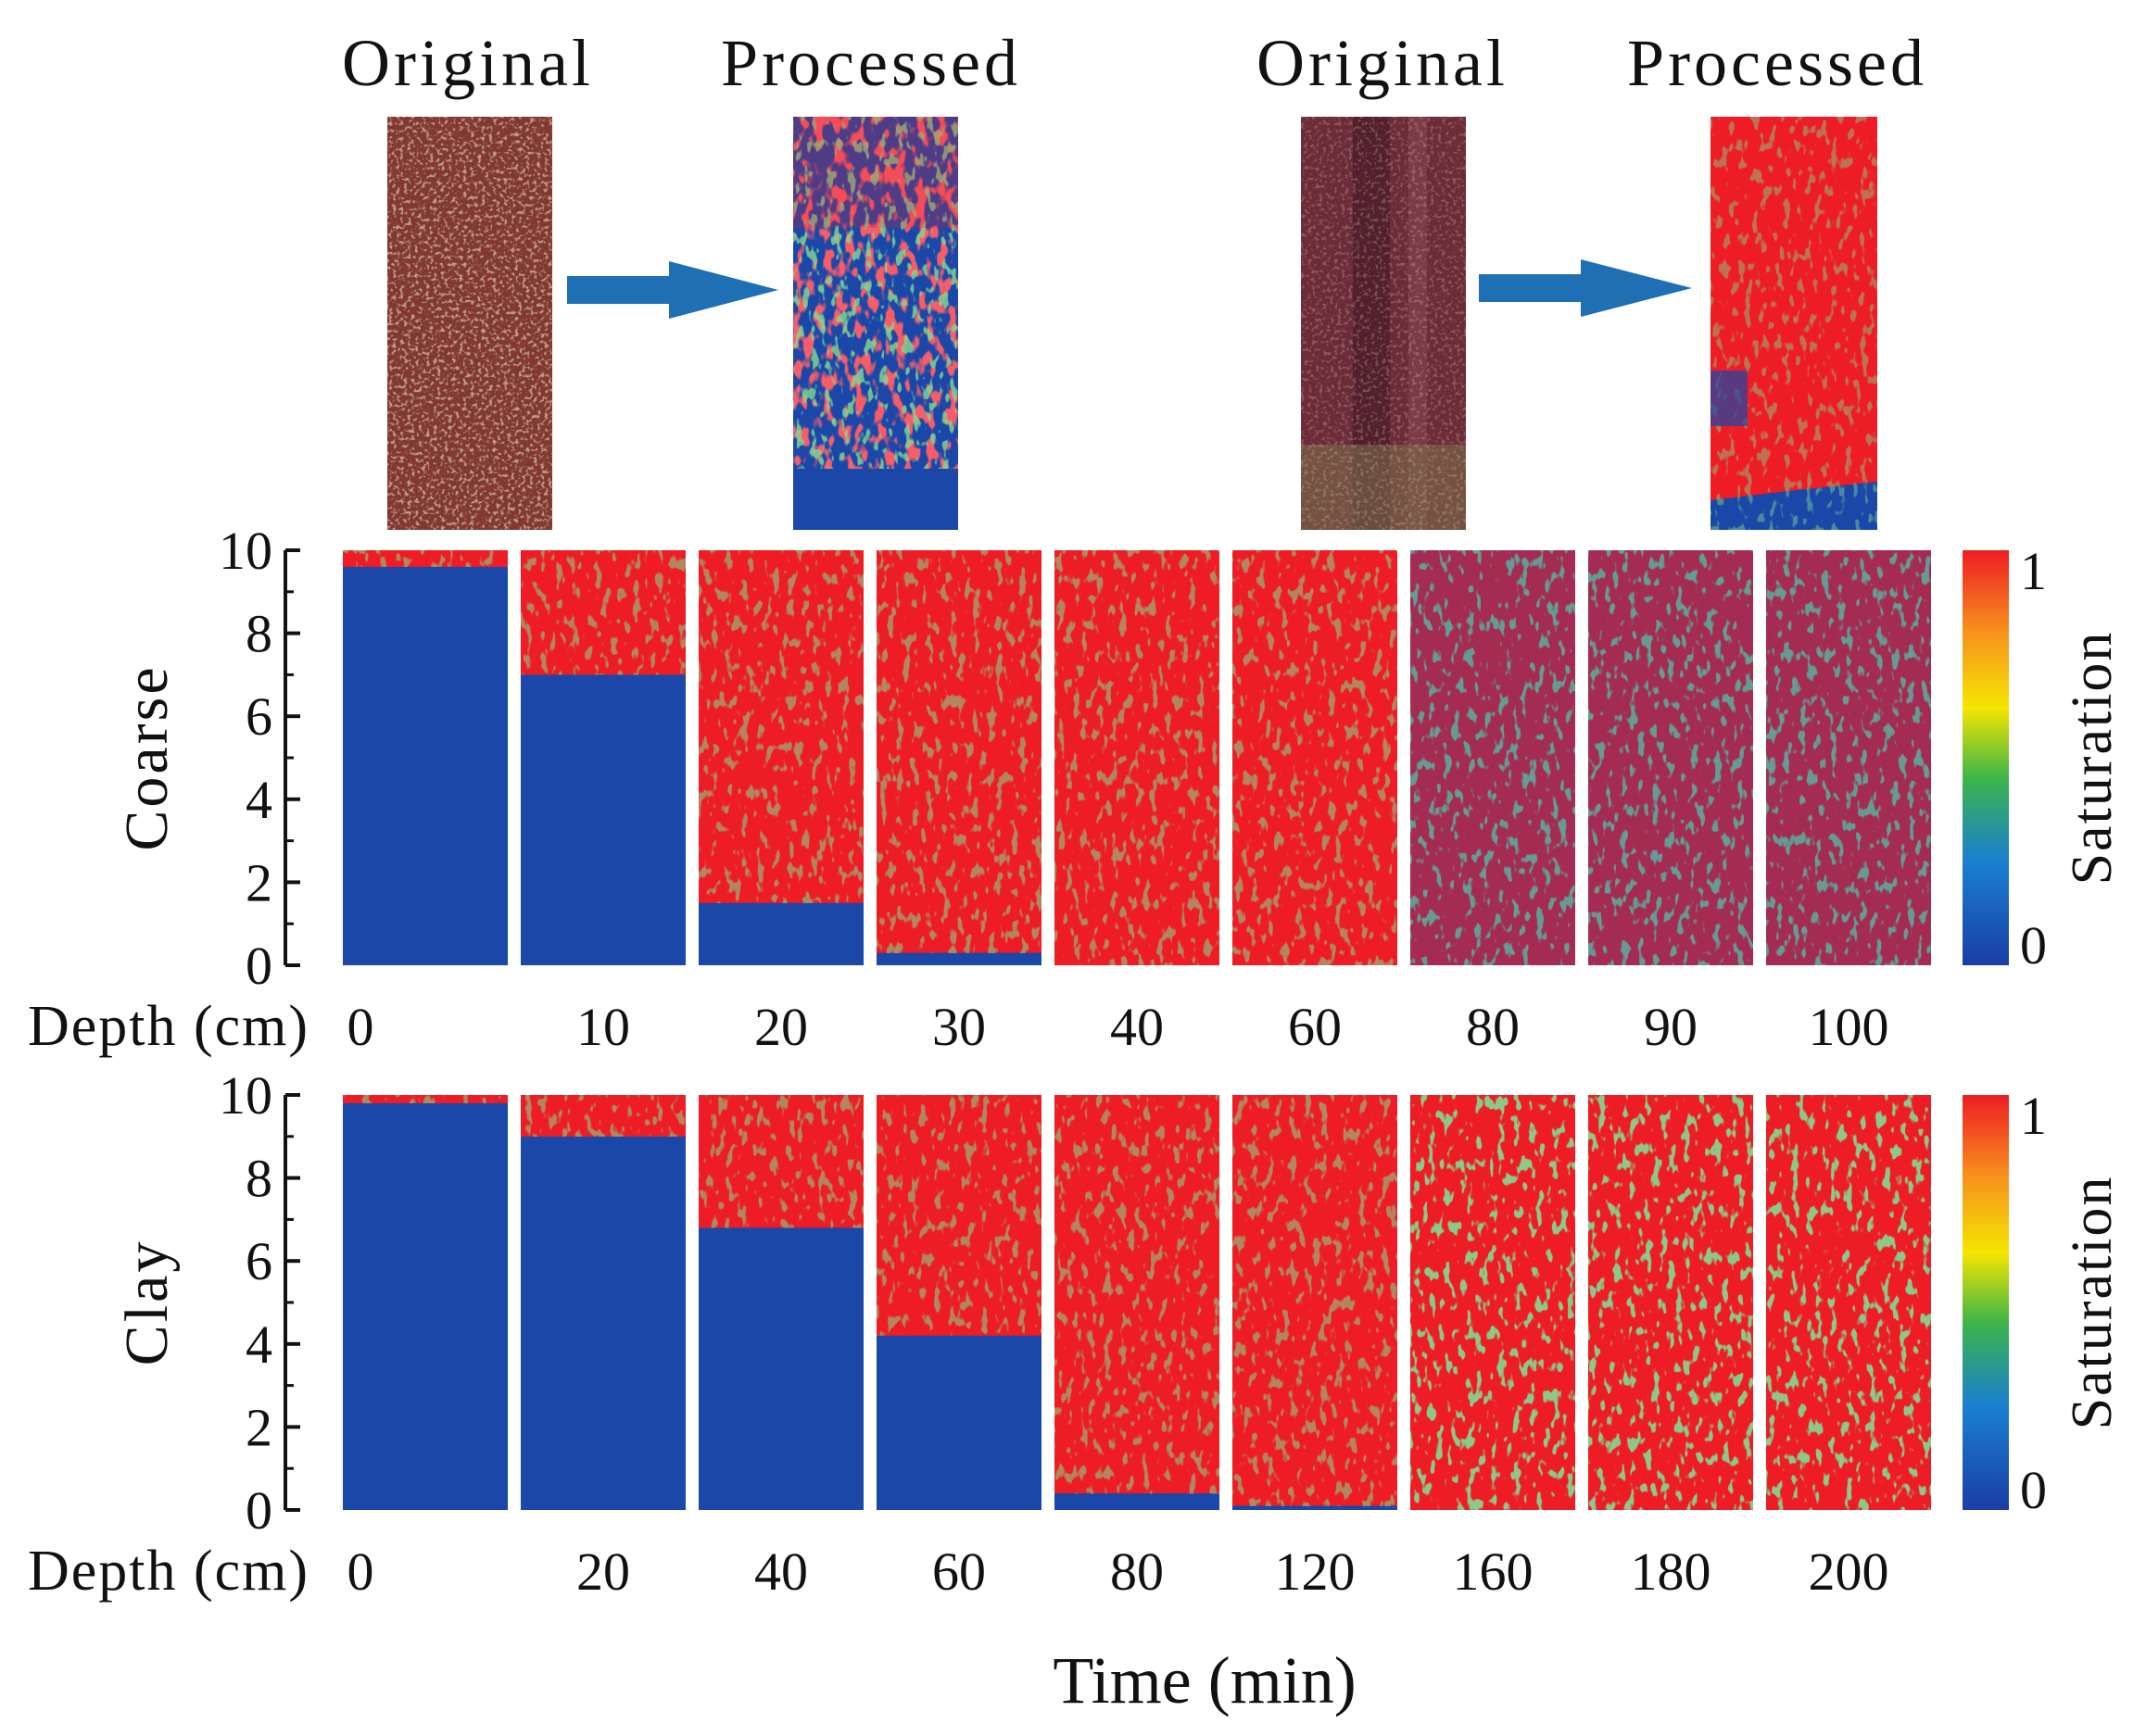 Image resolution: width=2146 pixels, height=1736 pixels. I want to click on header-label-original-clay: Original, so click(1382, 63).